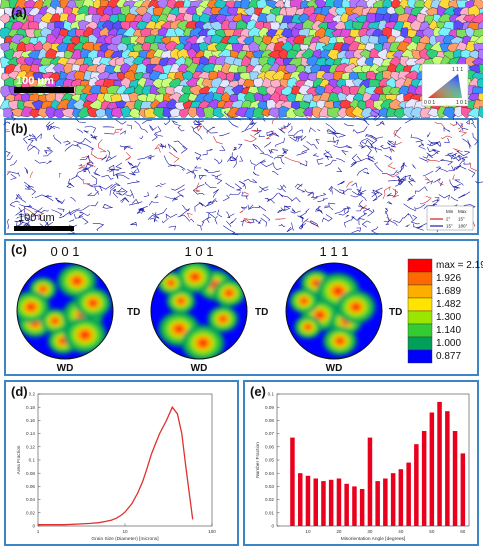  I want to click on y-axis-label: Number Fraction, so click(258, 460).